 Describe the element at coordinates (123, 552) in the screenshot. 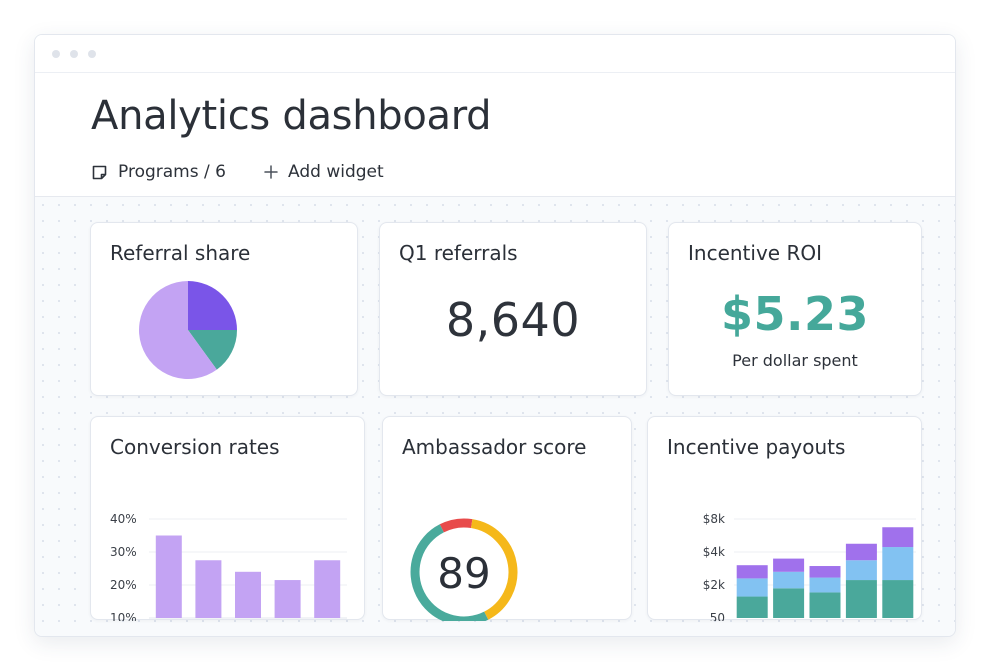

I see `y-tick-label: 30%` at that location.